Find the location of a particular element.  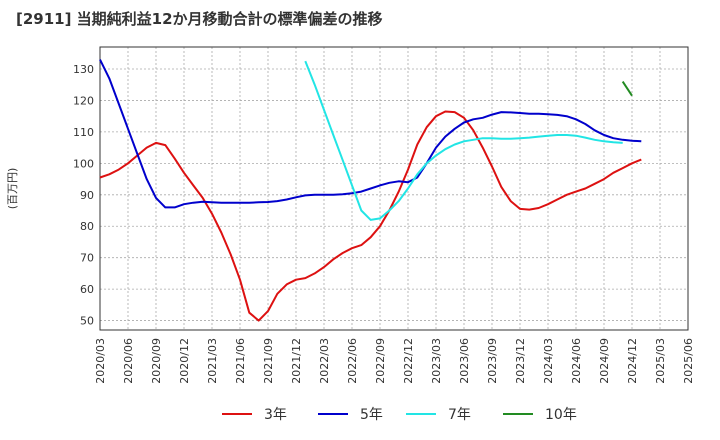

x-tick-label: 2025/06 is located at coordinates (688, 361).